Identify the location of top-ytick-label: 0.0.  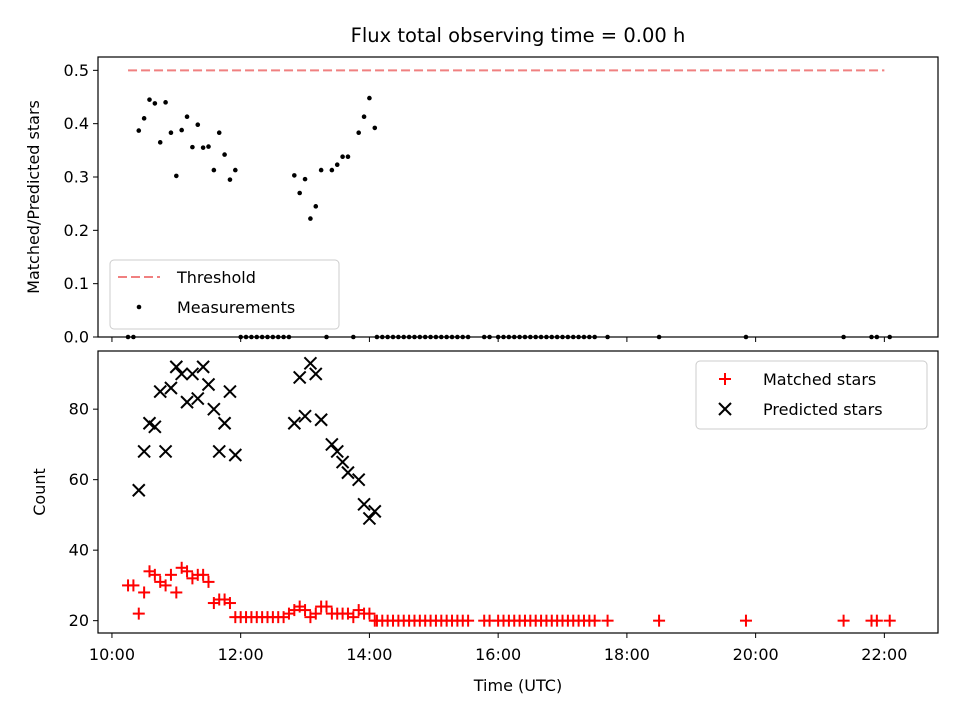
(76, 337).